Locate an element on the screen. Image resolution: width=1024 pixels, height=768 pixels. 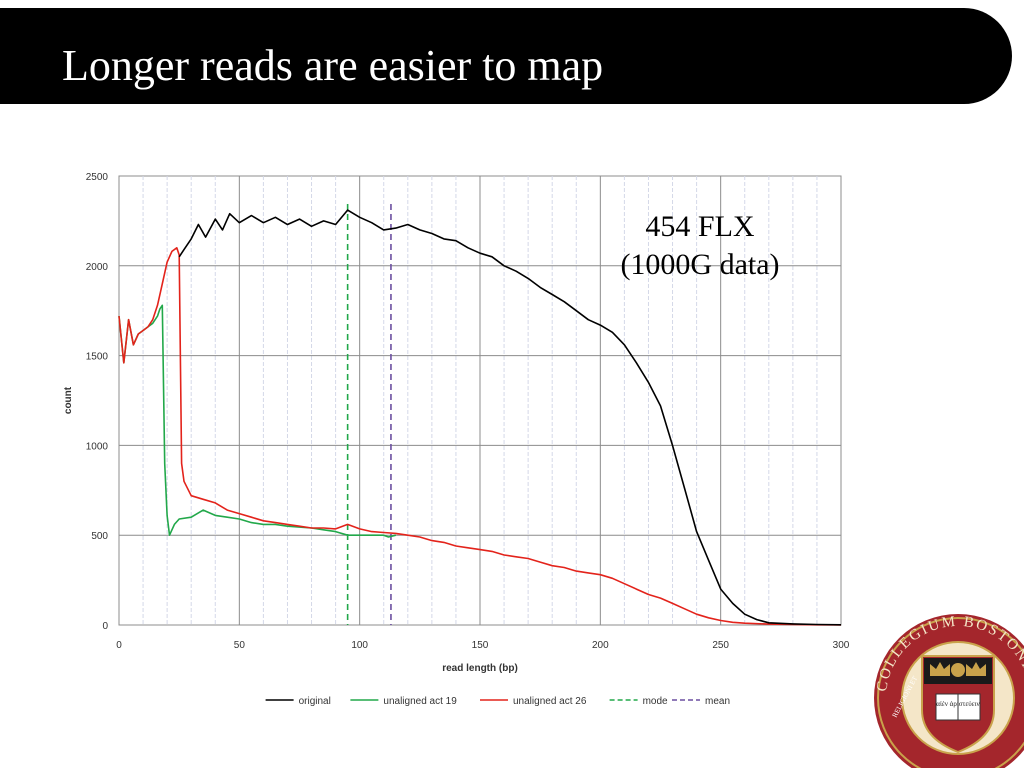
y-tick-label: 1500 is located at coordinates (97, 357).